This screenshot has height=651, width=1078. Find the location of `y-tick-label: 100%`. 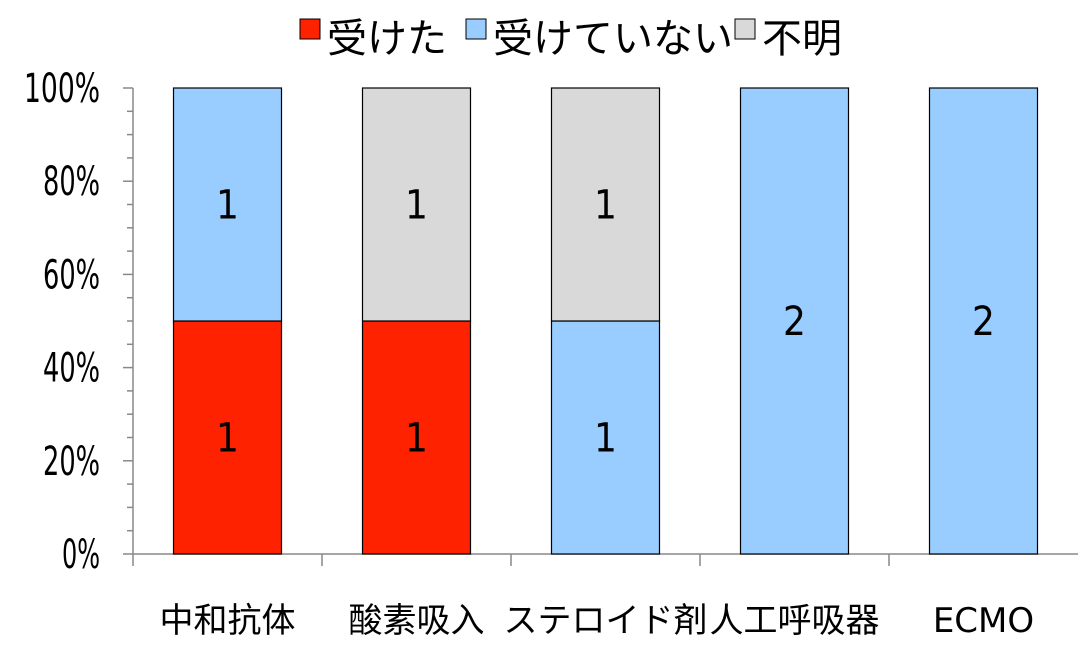

y-tick-label: 100% is located at coordinates (62, 89).